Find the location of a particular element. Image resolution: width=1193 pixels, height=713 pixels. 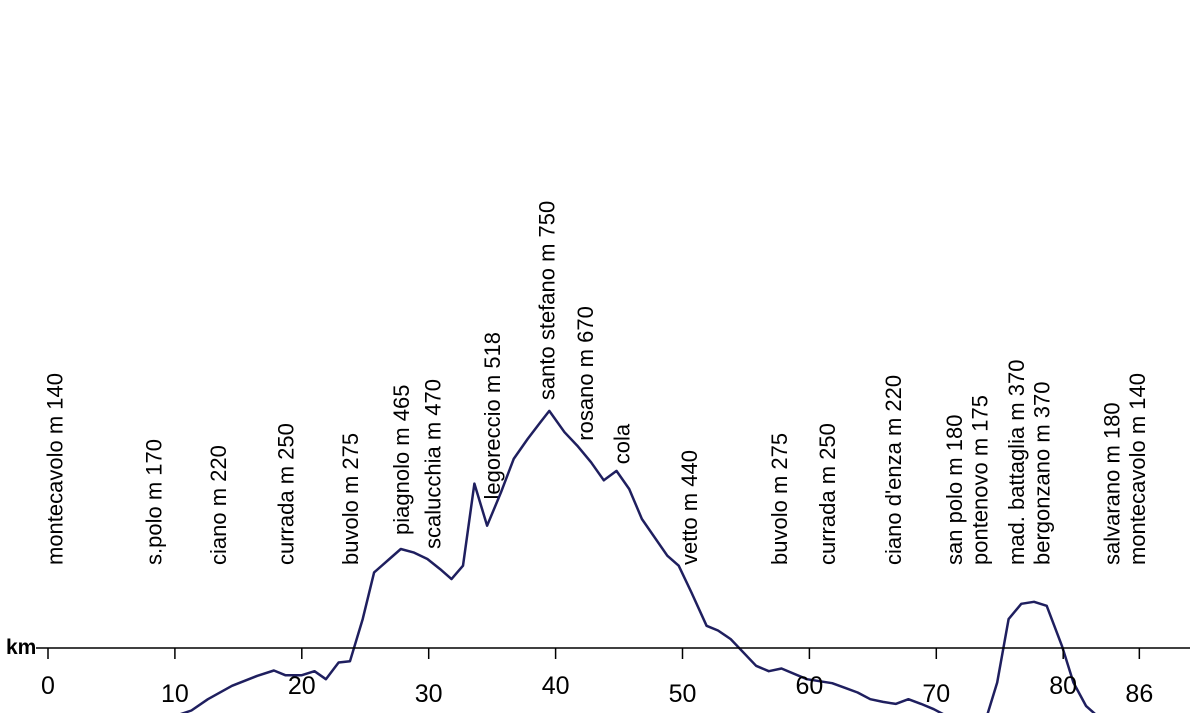

x-tick-label: 10 is located at coordinates (175, 694).